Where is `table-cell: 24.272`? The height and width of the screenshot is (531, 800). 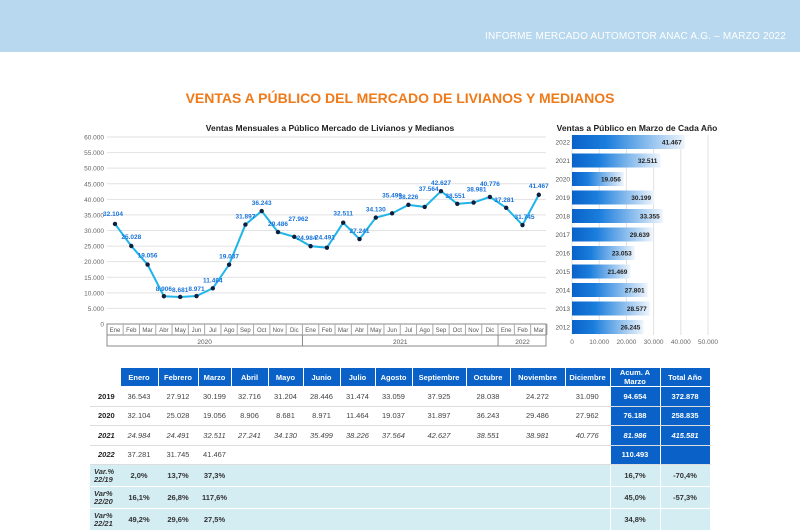
table-cell: 24.272 is located at coordinates (537, 396).